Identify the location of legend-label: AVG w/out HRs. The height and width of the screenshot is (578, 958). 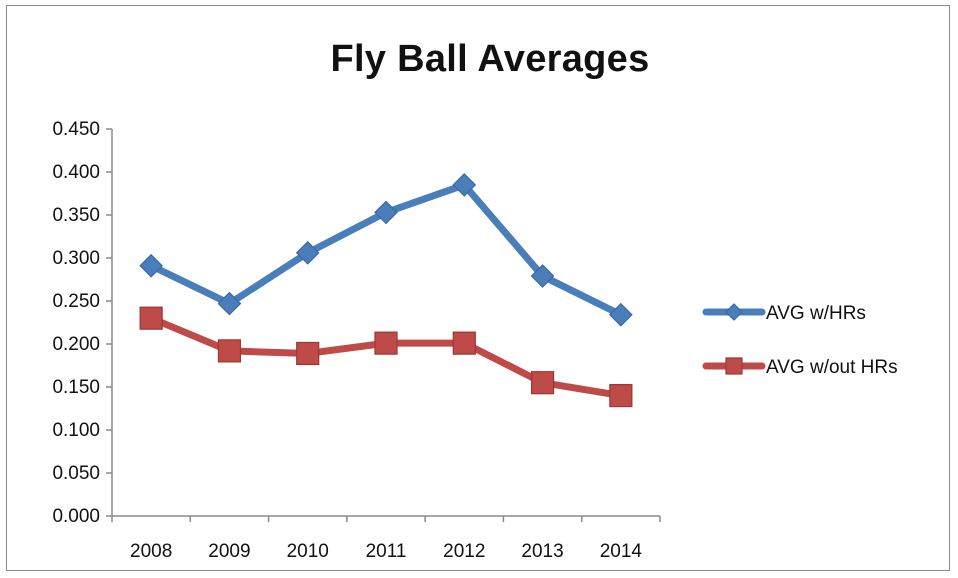
(832, 367).